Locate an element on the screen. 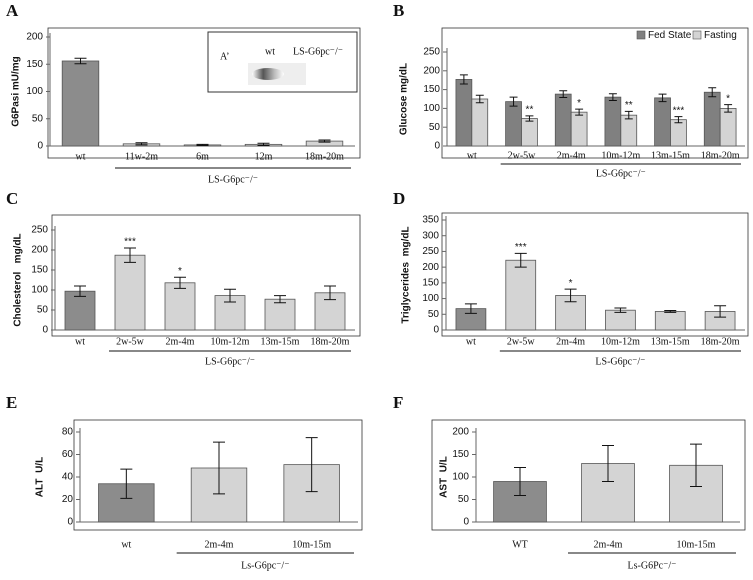  x-tick-label: 11w-2m is located at coordinates (141, 156).